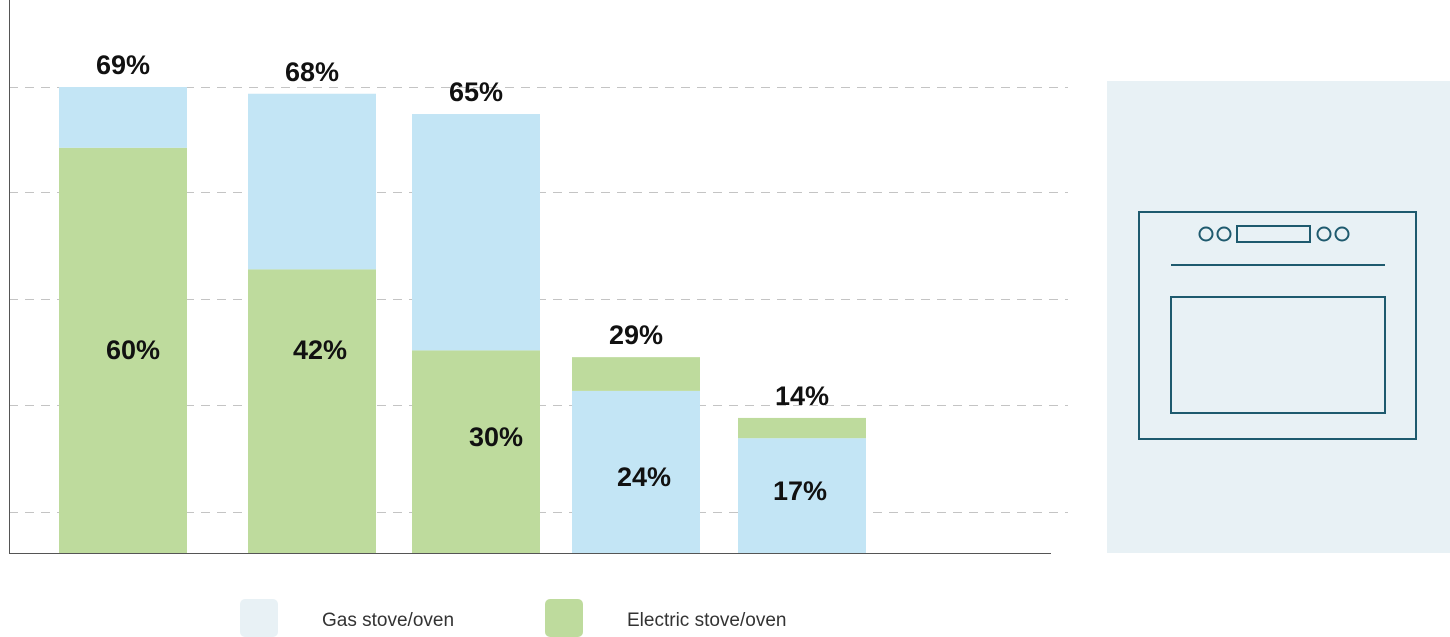 This screenshot has height=637, width=1450. What do you see at coordinates (133, 350) in the screenshot?
I see `segment-label: 60%` at bounding box center [133, 350].